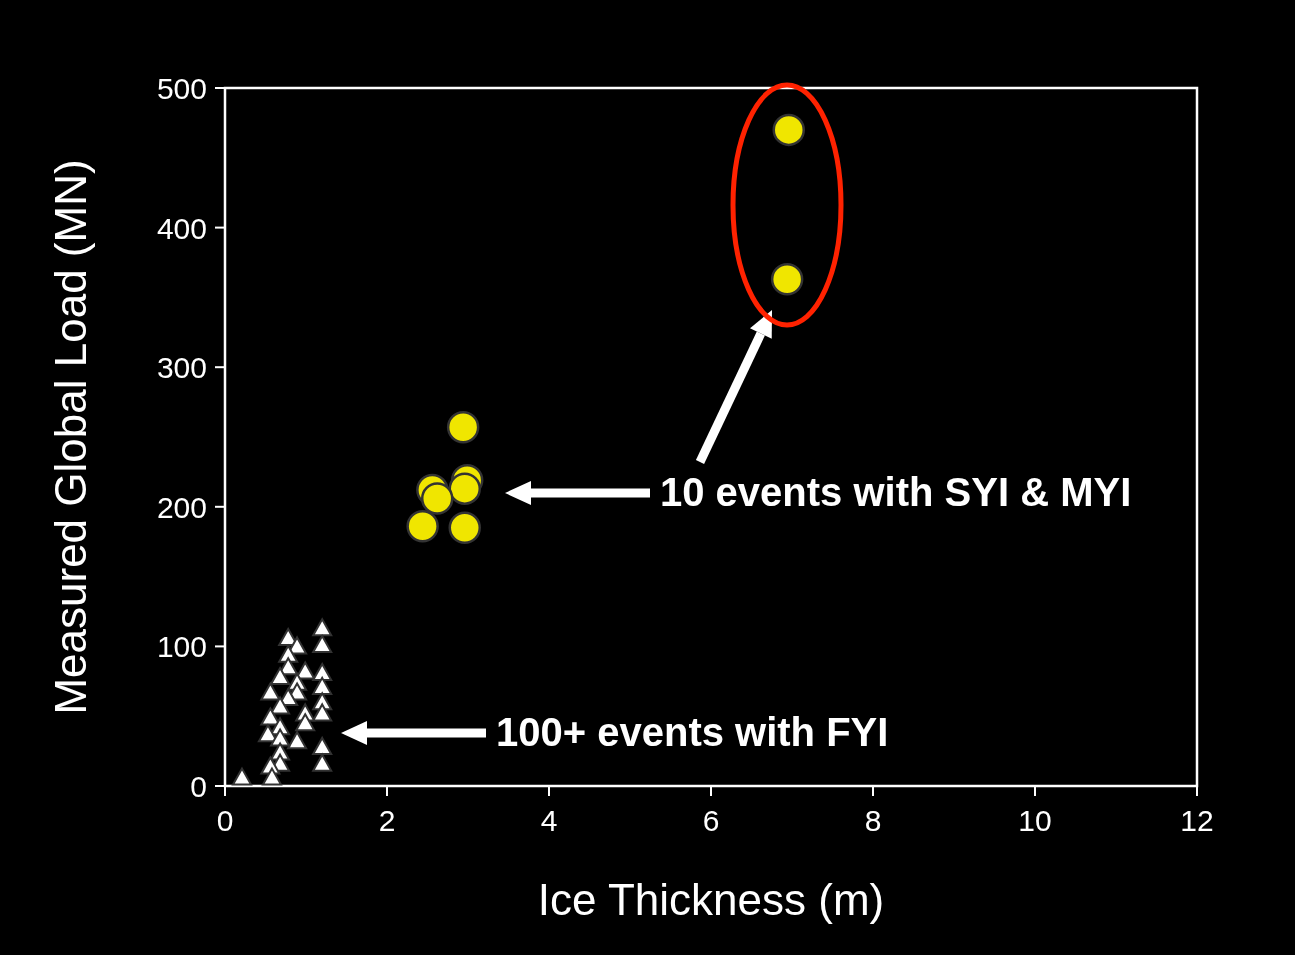 The height and width of the screenshot is (955, 1295). What do you see at coordinates (711, 899) in the screenshot?
I see `x-axis-title: Ice Thickness (m)` at bounding box center [711, 899].